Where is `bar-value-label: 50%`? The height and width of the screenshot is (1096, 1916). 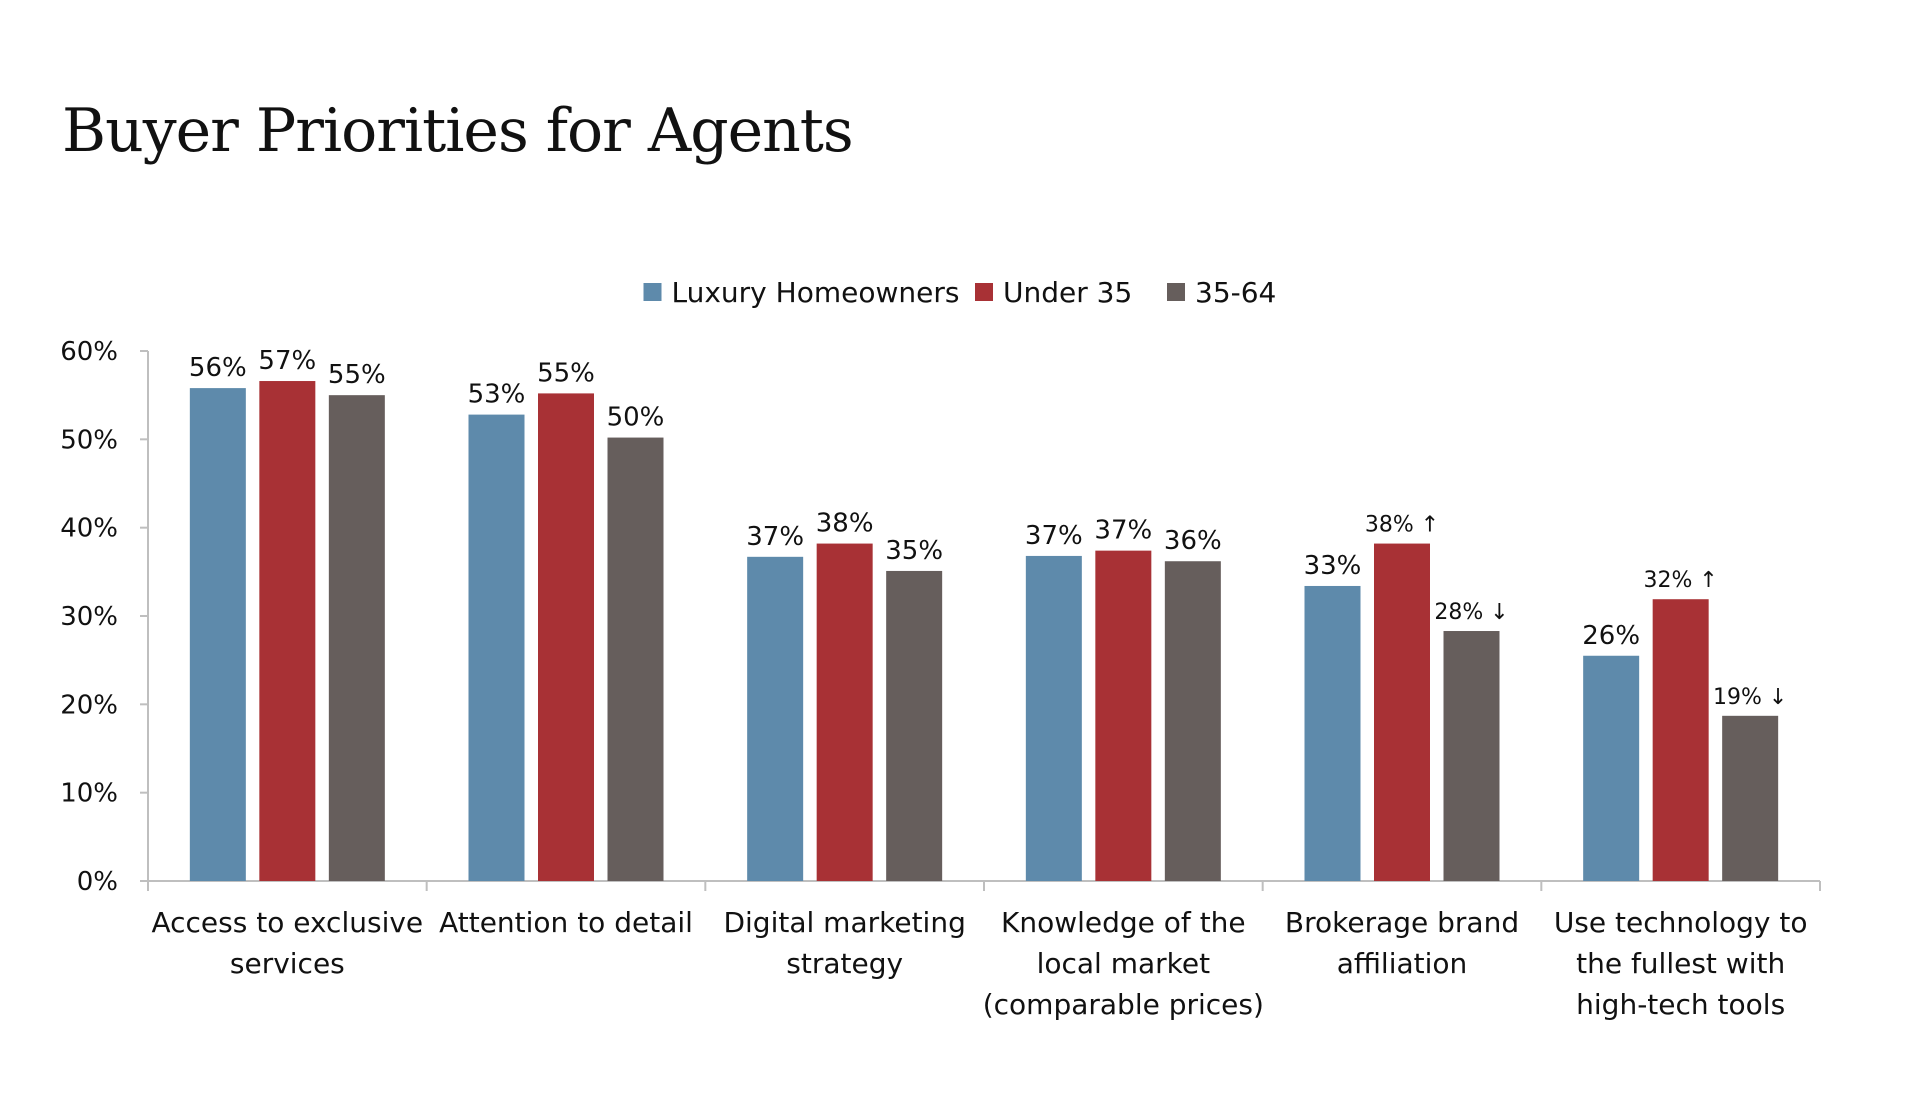
bar-value-label: 50% is located at coordinates (636, 418).